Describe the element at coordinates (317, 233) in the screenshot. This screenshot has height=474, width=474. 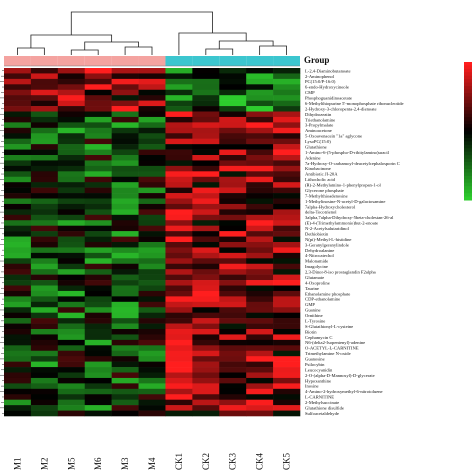
I see `row-label: Dethiobiotin` at that location.